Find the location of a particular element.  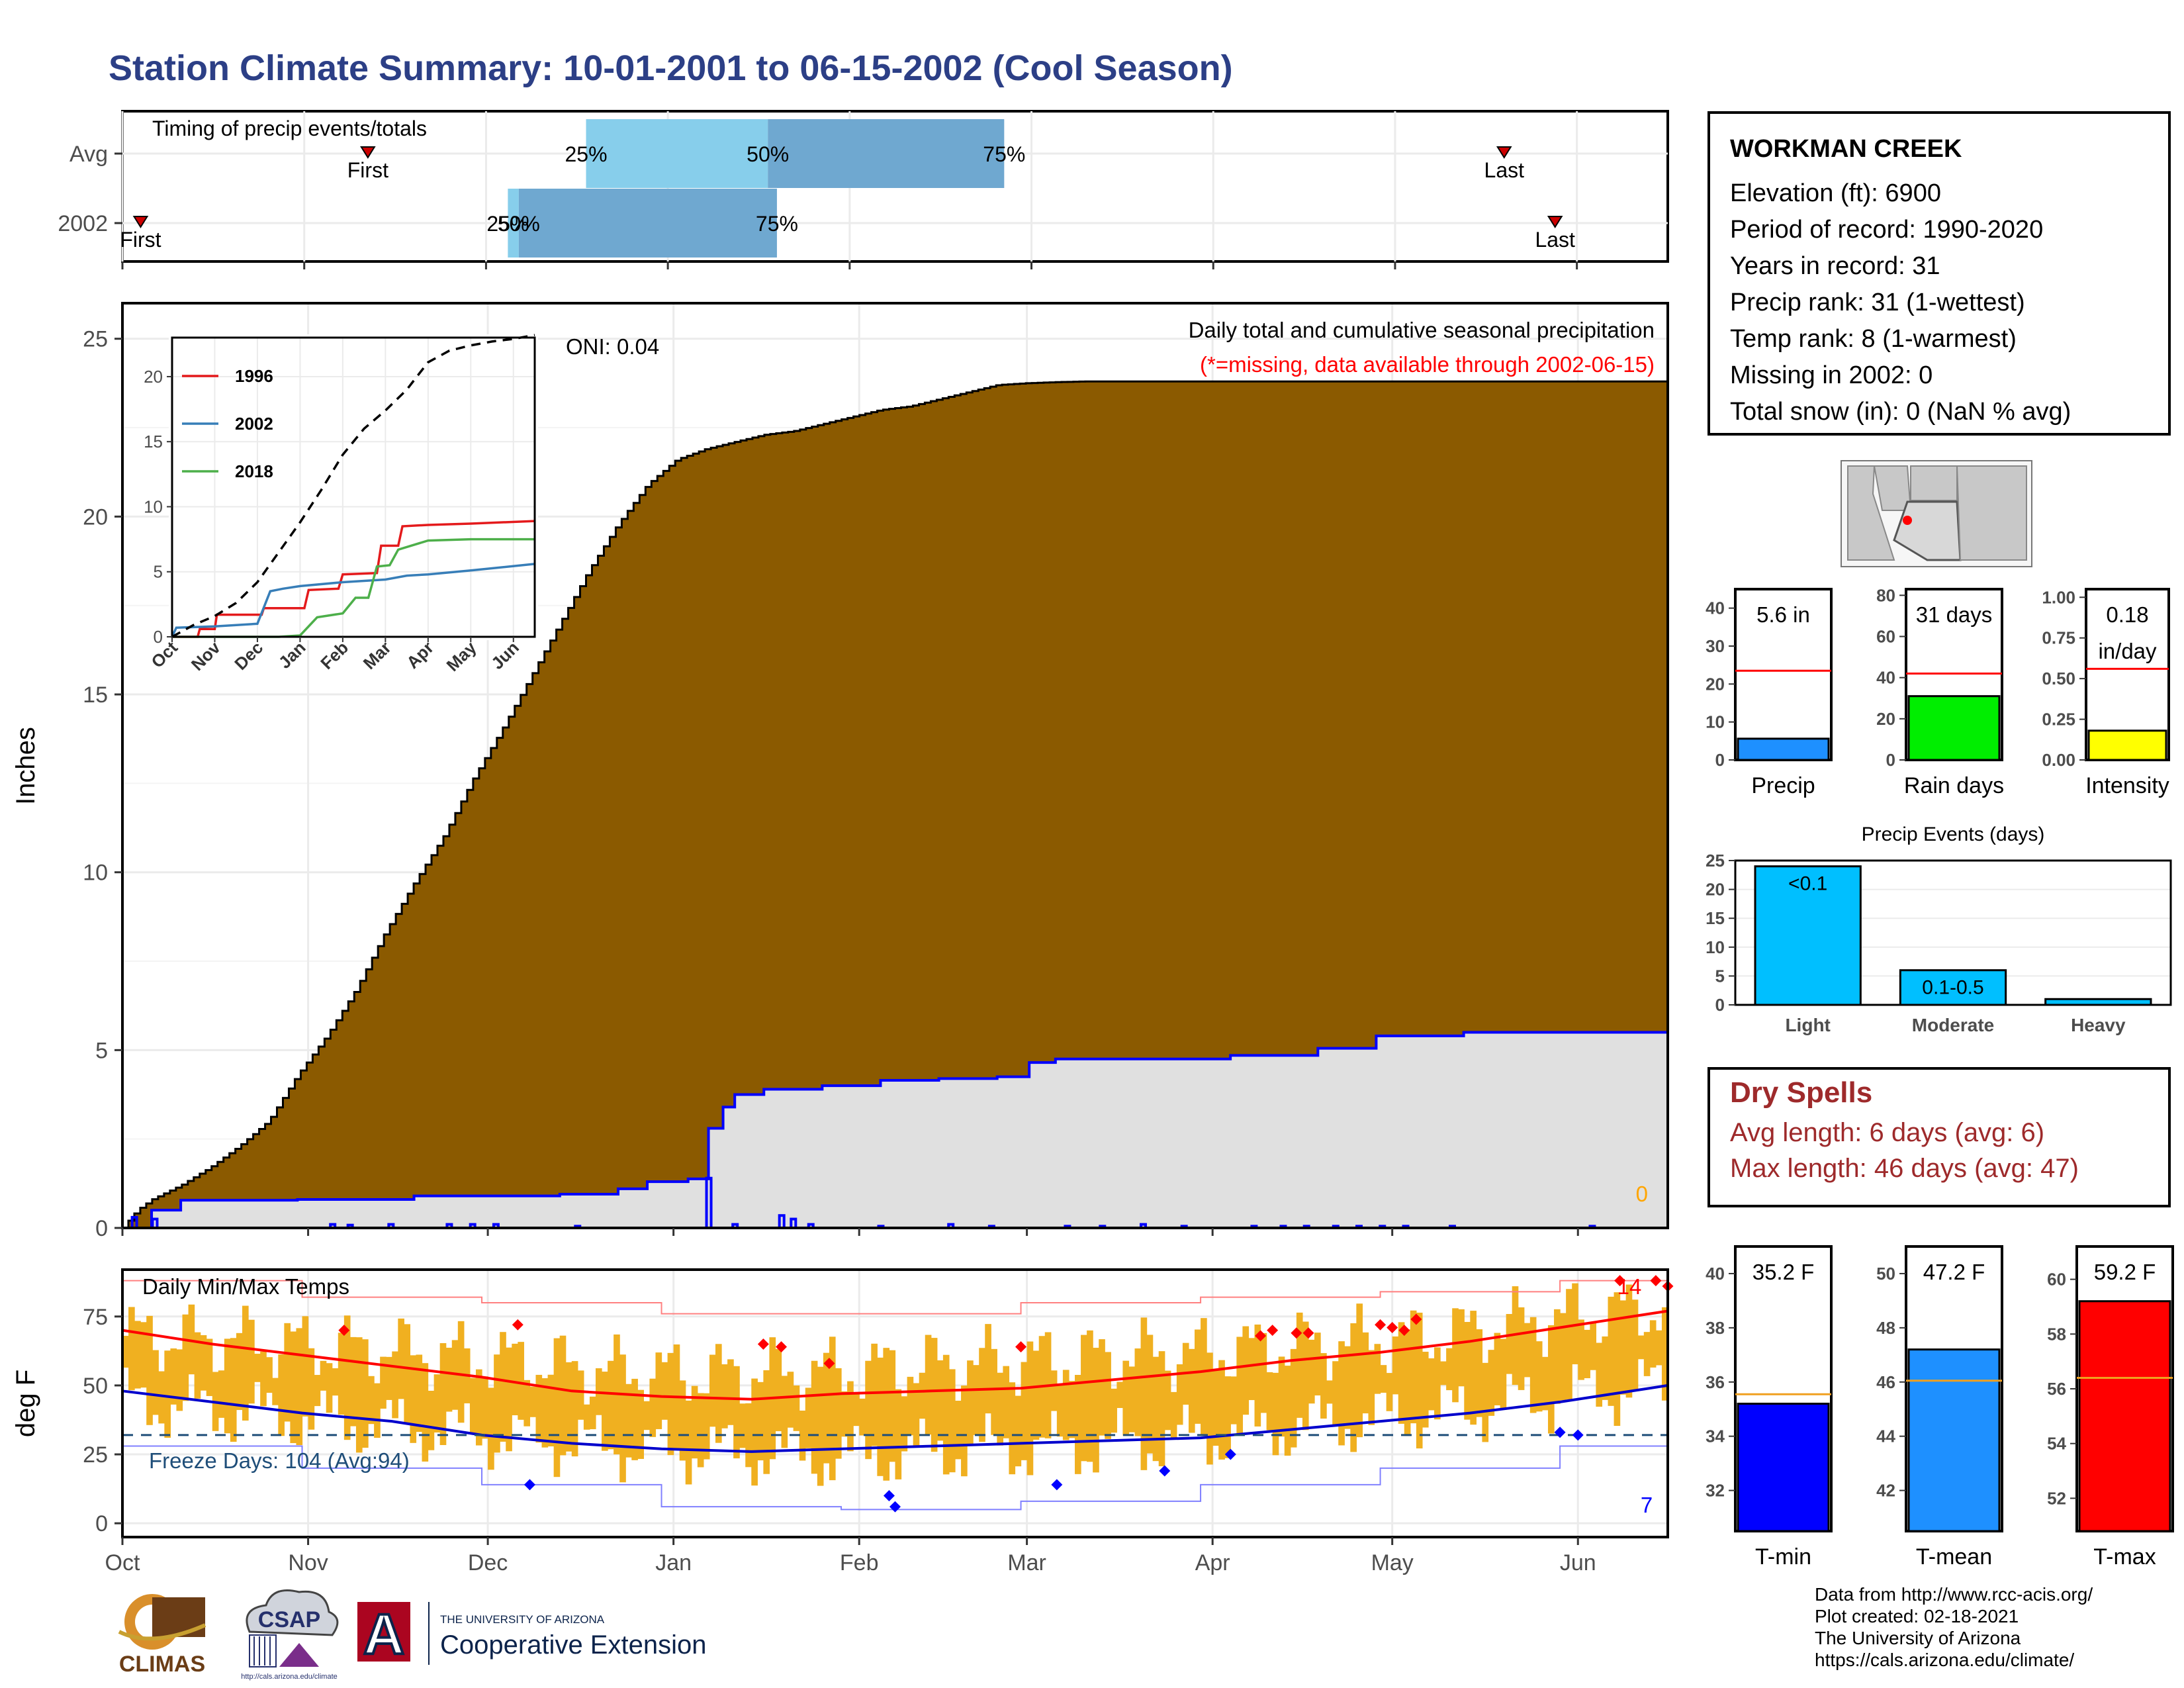

precip-y-tick-label: 0 is located at coordinates (101, 1228).